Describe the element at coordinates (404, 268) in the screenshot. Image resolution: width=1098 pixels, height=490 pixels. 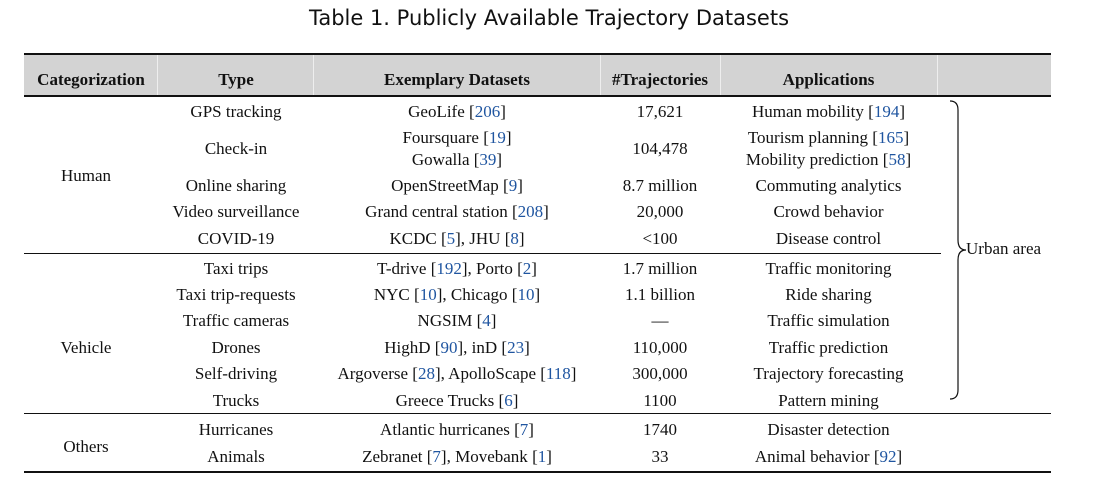
I see `cell-text: T-drive` at that location.